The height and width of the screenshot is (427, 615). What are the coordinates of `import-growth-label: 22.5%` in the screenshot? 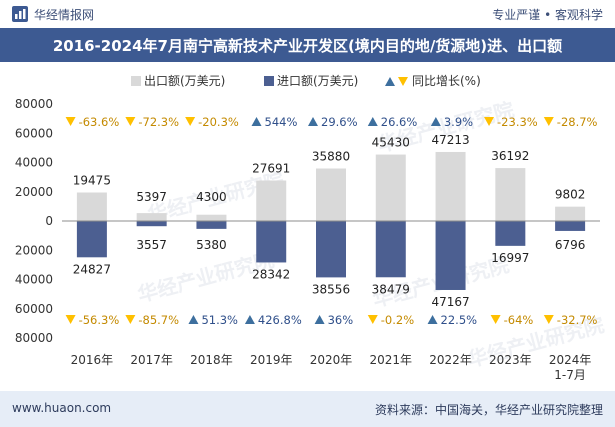 It's located at (459, 320).